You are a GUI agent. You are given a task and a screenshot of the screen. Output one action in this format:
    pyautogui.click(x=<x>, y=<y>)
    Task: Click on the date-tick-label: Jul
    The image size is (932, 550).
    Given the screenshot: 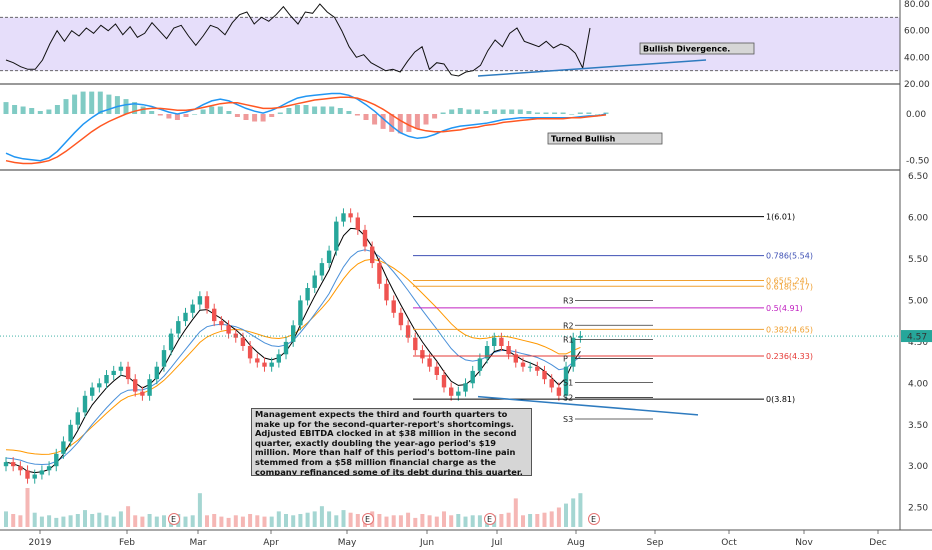 What is the action you would take?
    pyautogui.click(x=497, y=543)
    